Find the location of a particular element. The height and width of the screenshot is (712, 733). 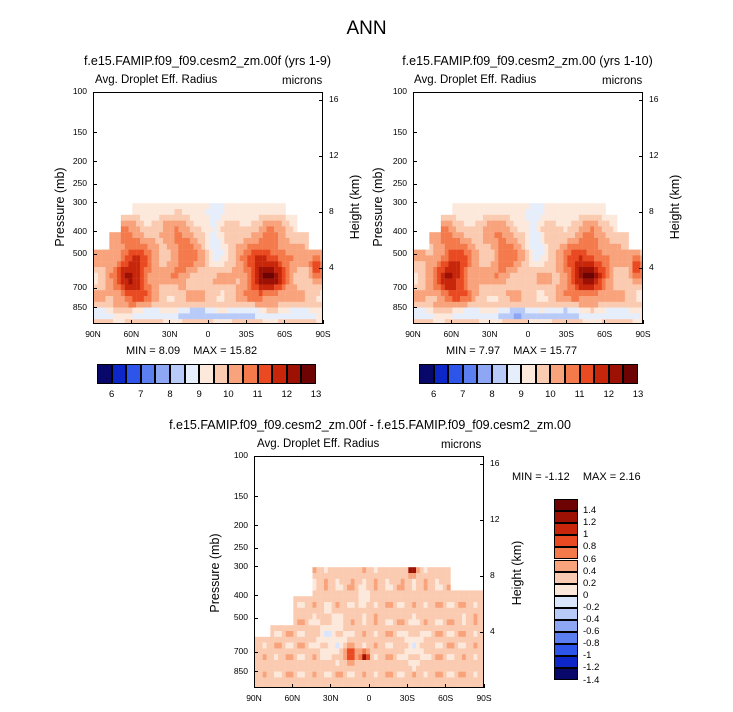

y-tick-label: 300 is located at coordinates (79, 201).